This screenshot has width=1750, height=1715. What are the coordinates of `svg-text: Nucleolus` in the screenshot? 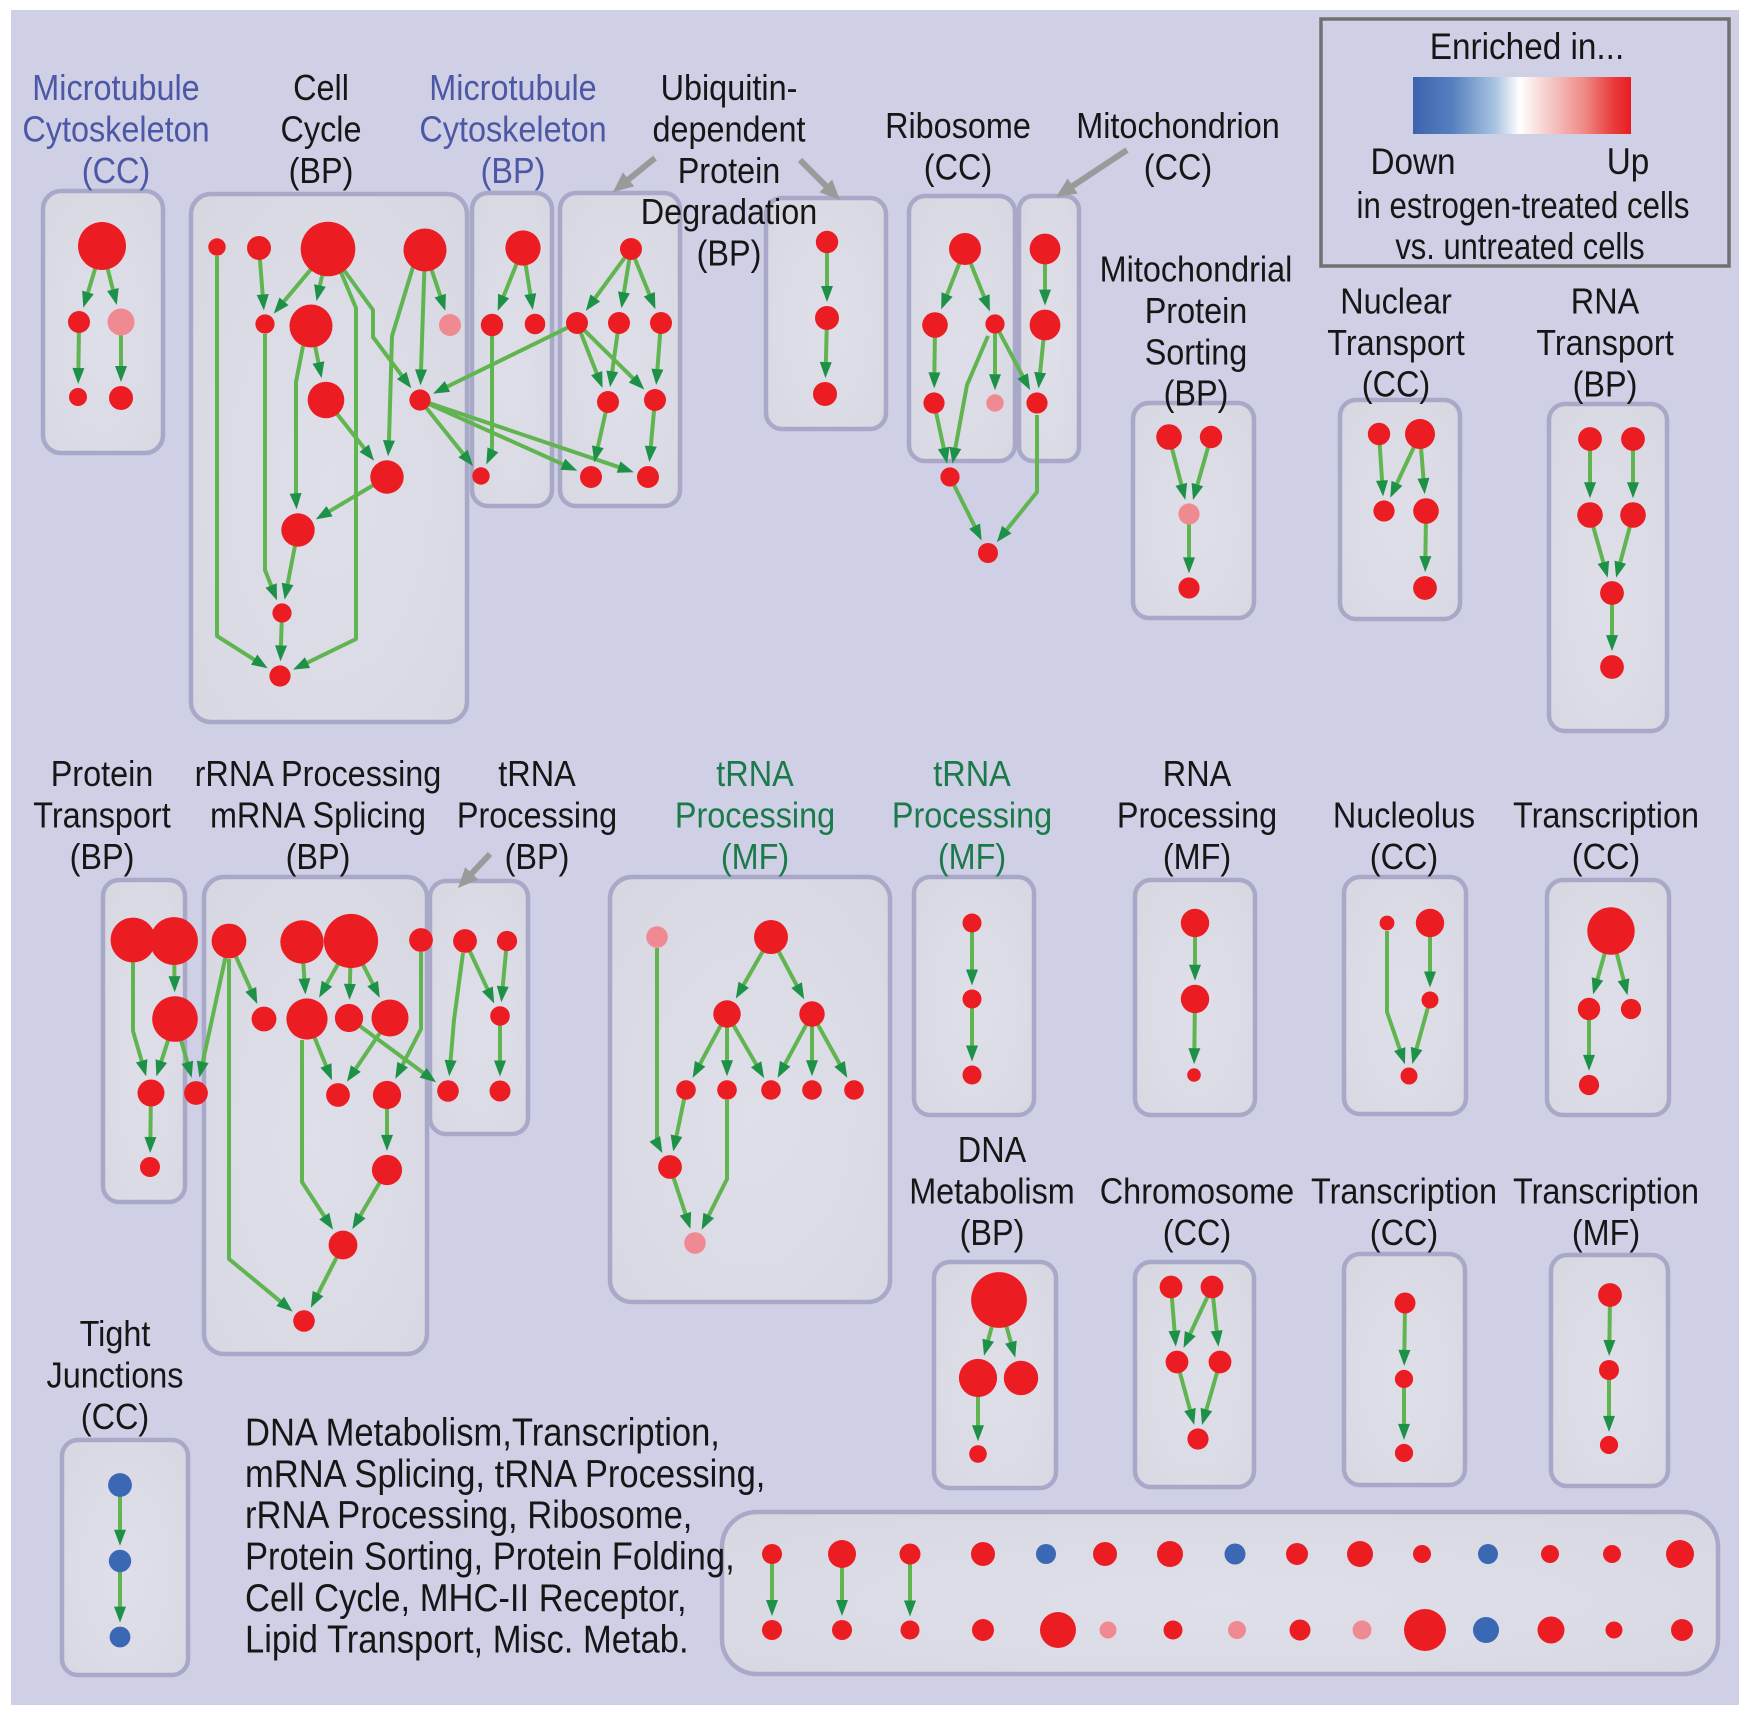 It's located at (1404, 815).